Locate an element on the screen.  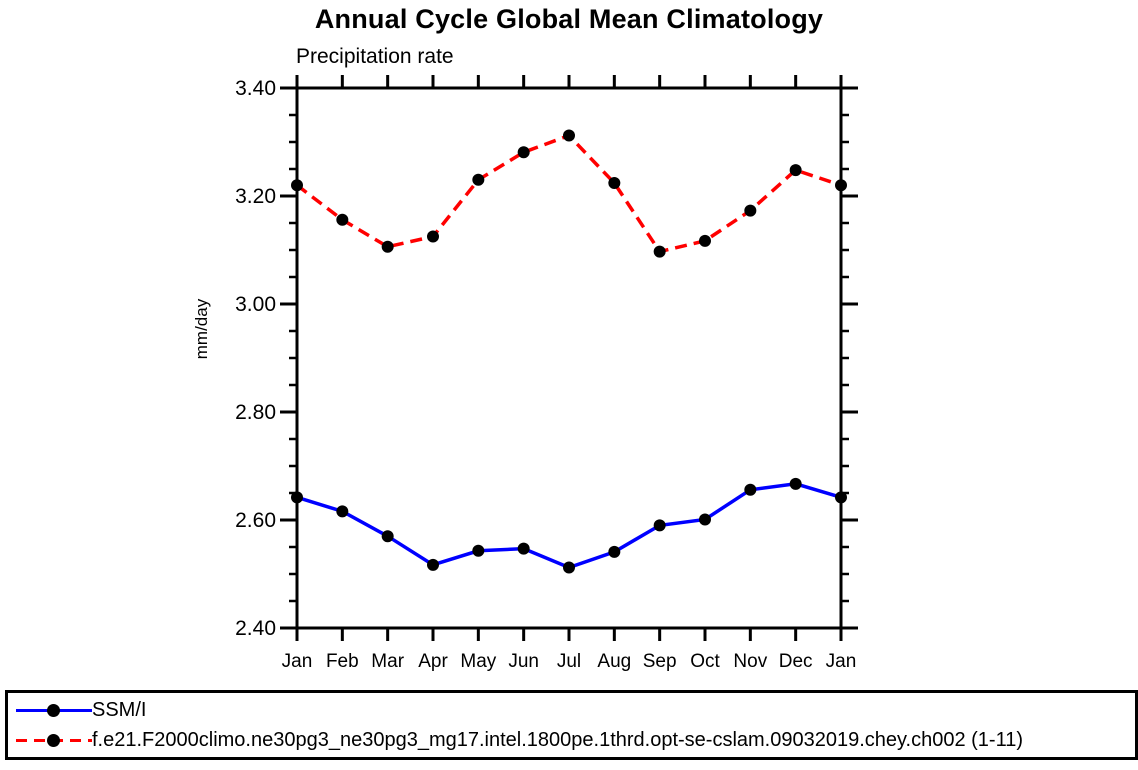
chart-subtitle: Precipitation rate is located at coordinates (375, 56).